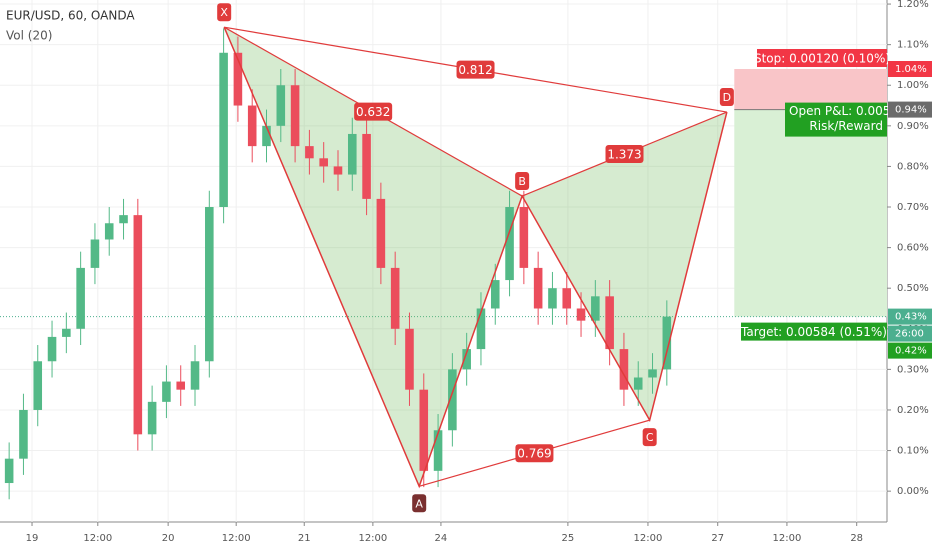 The height and width of the screenshot is (550, 932). I want to click on countdown-label: 26:00, so click(909, 334).